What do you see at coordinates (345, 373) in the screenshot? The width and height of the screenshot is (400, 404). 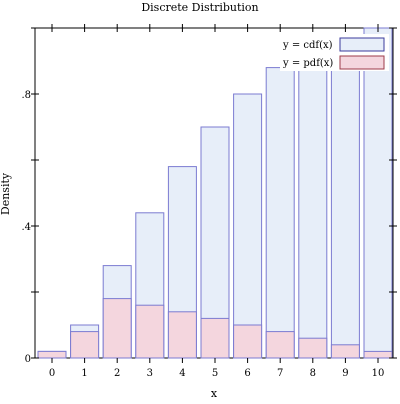 I see `x-tick-label-9: 9` at bounding box center [345, 373].